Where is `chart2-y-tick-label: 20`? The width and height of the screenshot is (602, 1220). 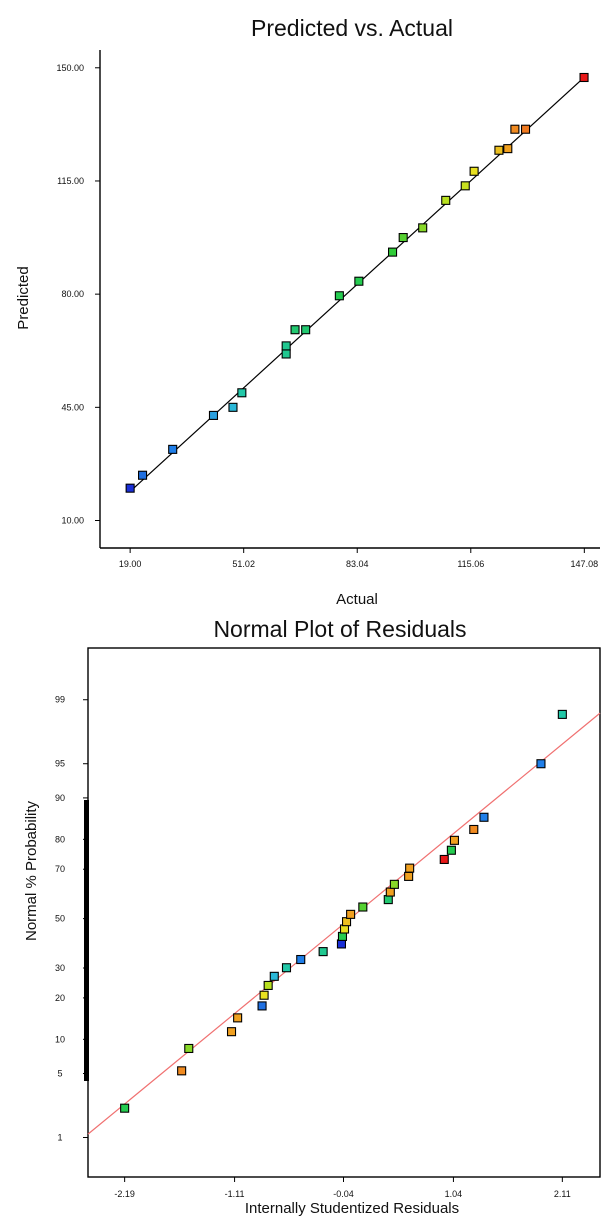 chart2-y-tick-label: 20 is located at coordinates (60, 998).